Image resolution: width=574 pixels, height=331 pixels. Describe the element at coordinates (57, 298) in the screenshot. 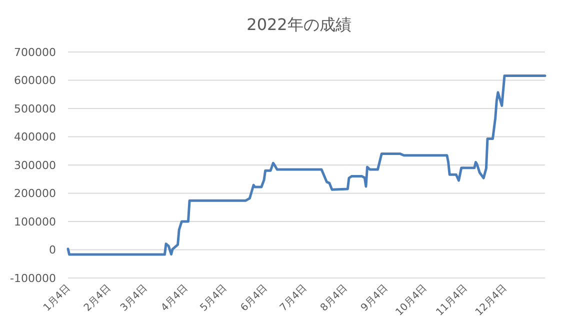

I see `x-tick-label: 1月4日` at that location.